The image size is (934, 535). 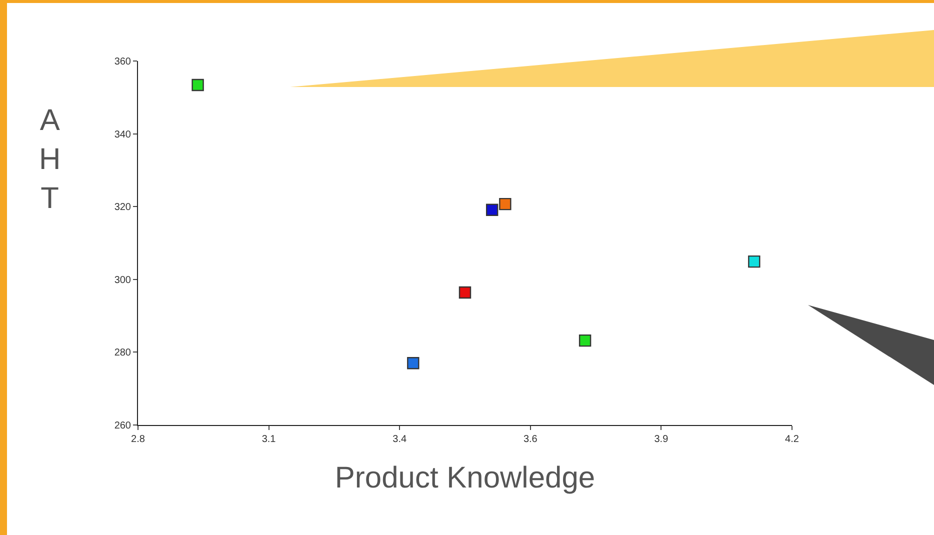 What do you see at coordinates (661, 439) in the screenshot?
I see `x-tick-label: 3.9` at bounding box center [661, 439].